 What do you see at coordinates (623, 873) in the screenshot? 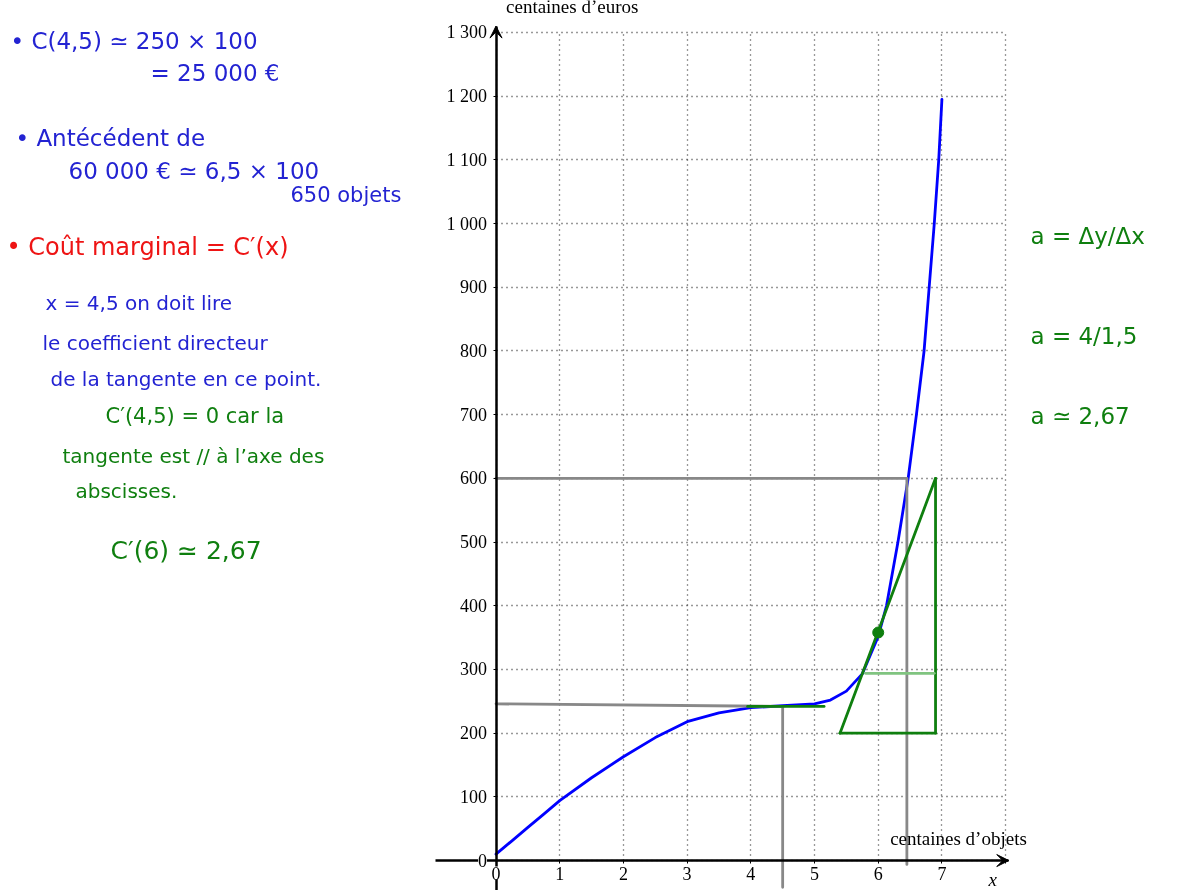
I see `x-tick-label: 2` at bounding box center [623, 873].